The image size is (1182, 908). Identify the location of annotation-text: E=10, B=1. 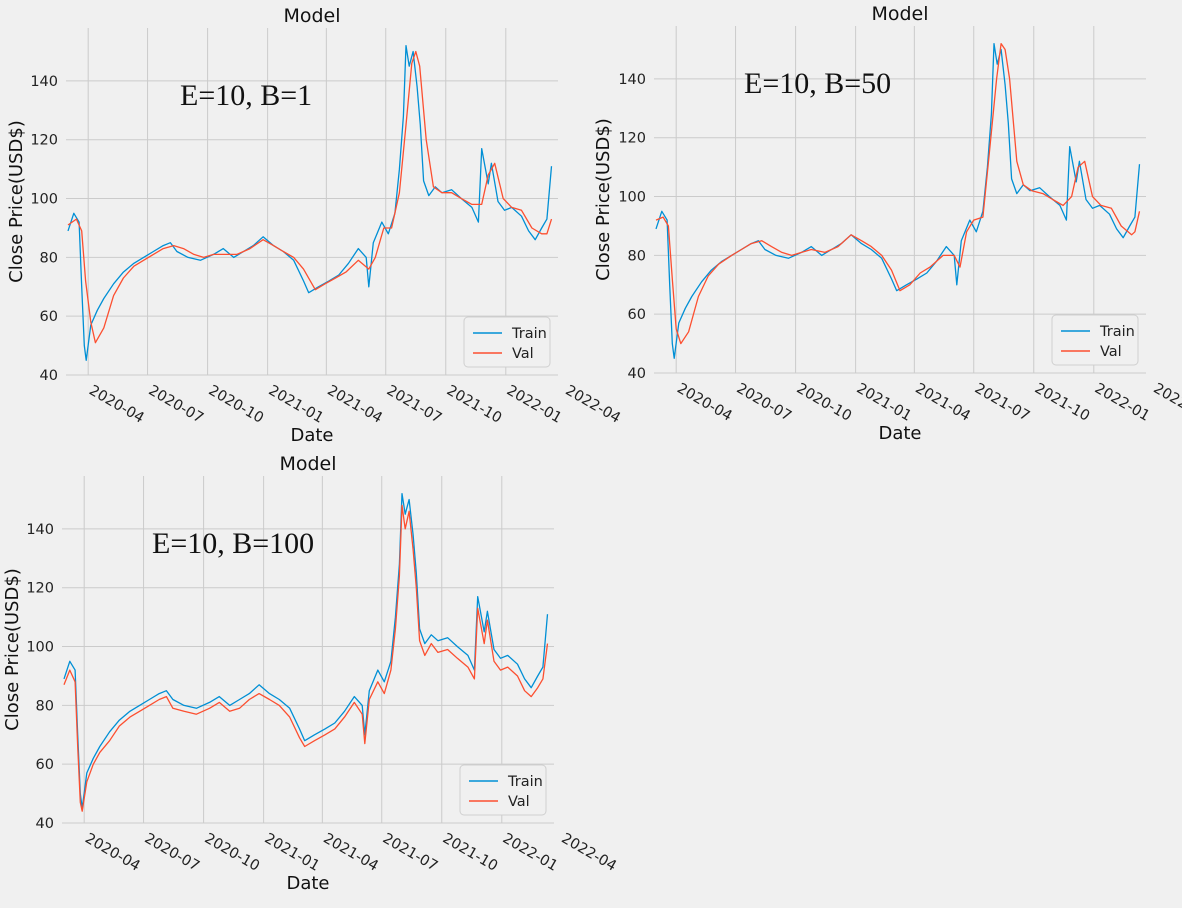
(246, 95).